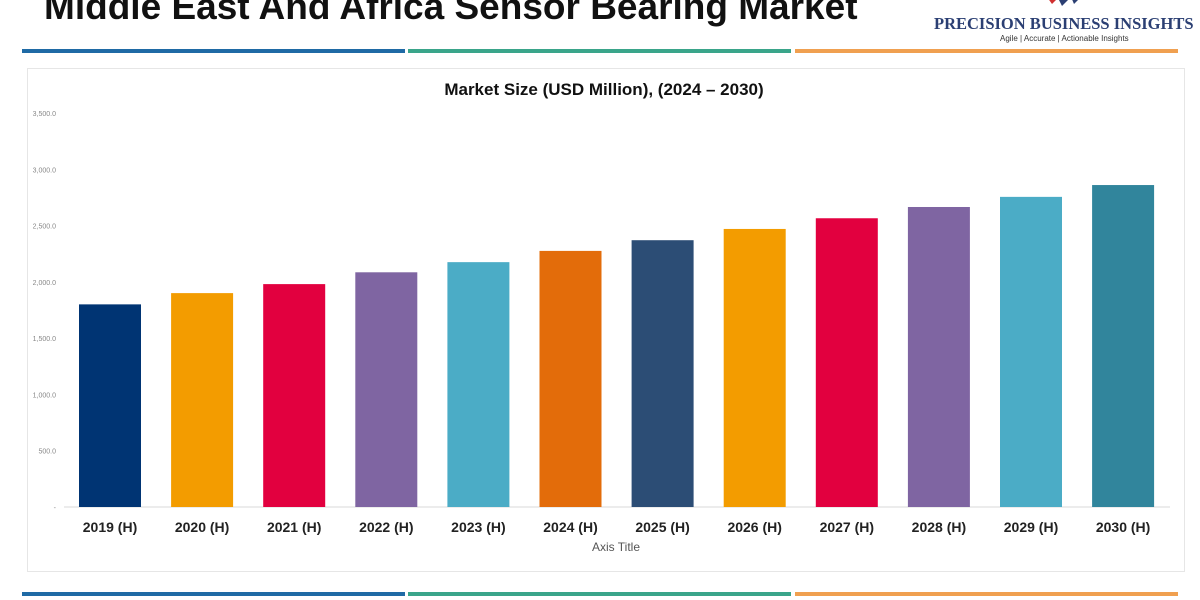  Describe the element at coordinates (570, 527) in the screenshot. I see `x-tick-label: 2024 (H)` at that location.